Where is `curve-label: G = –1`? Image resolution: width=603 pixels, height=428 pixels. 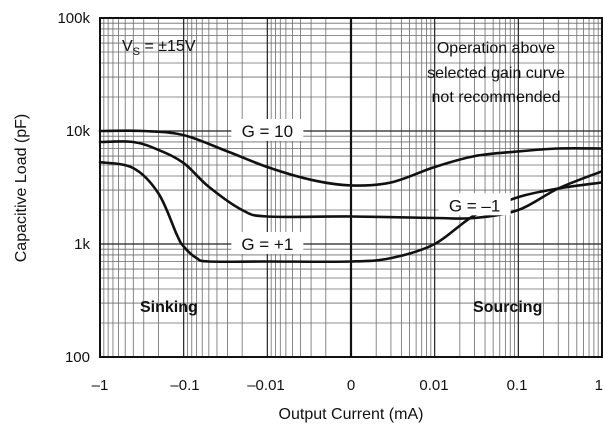
curve-label: G = –1 is located at coordinates (475, 205).